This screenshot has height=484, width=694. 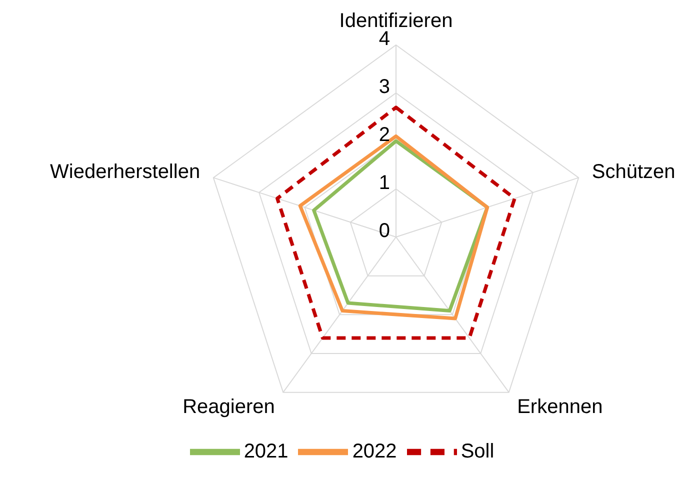 What do you see at coordinates (374, 451) in the screenshot?
I see `legend-label: 2022` at bounding box center [374, 451].